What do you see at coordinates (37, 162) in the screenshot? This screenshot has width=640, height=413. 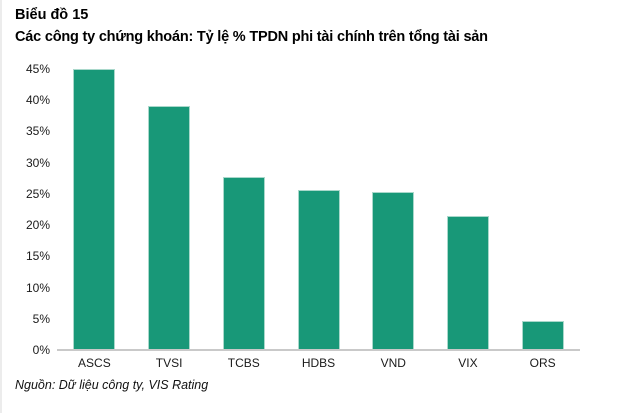 I see `y-tick-label: 30%` at bounding box center [37, 162].